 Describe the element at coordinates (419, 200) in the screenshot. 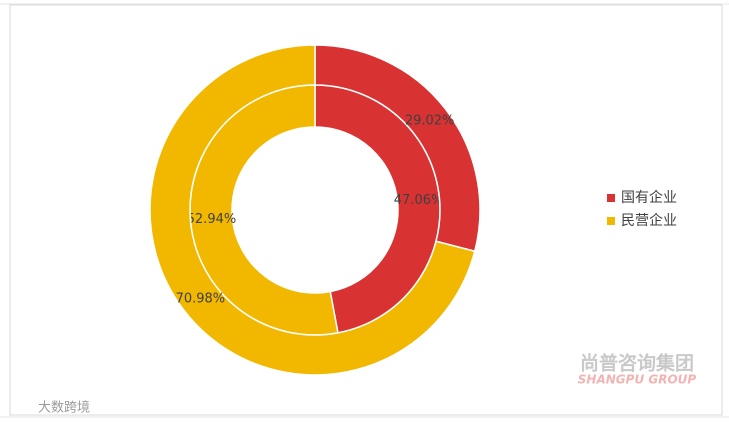

I see `data-label: 47.06%` at that location.